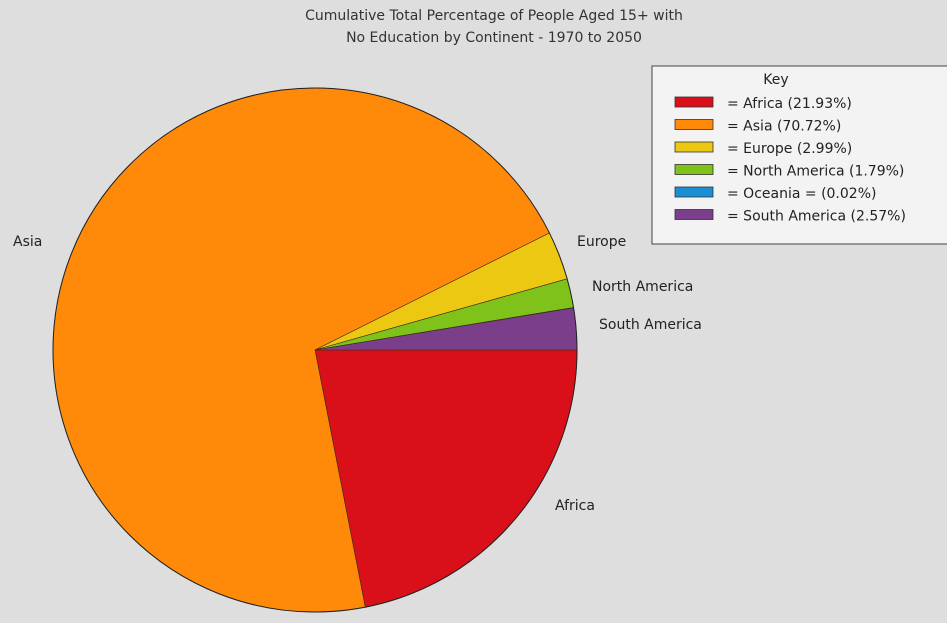 This screenshot has width=947, height=623. Describe the element at coordinates (789, 104) in the screenshot. I see `legend-entry-africa: = Africa (21.93%)` at that location.